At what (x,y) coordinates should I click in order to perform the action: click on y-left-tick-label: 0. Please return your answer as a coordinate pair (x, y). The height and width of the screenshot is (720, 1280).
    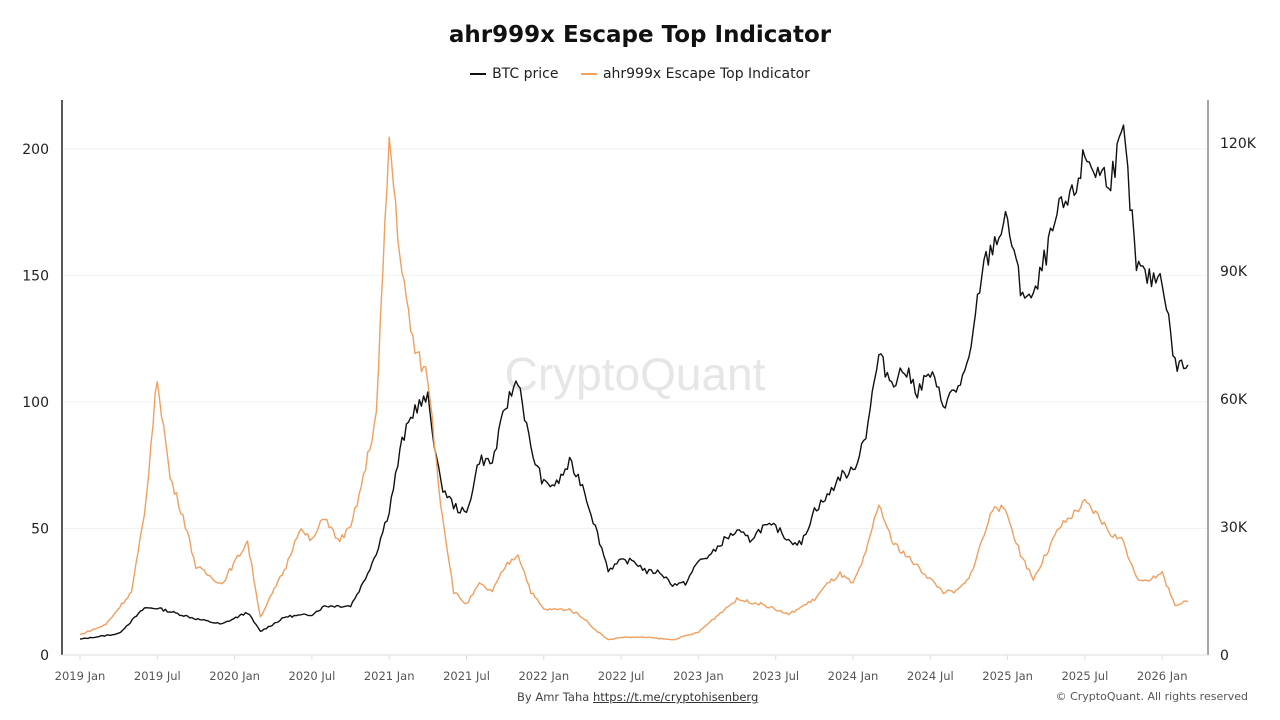
    Looking at the image, I should click on (44, 656).